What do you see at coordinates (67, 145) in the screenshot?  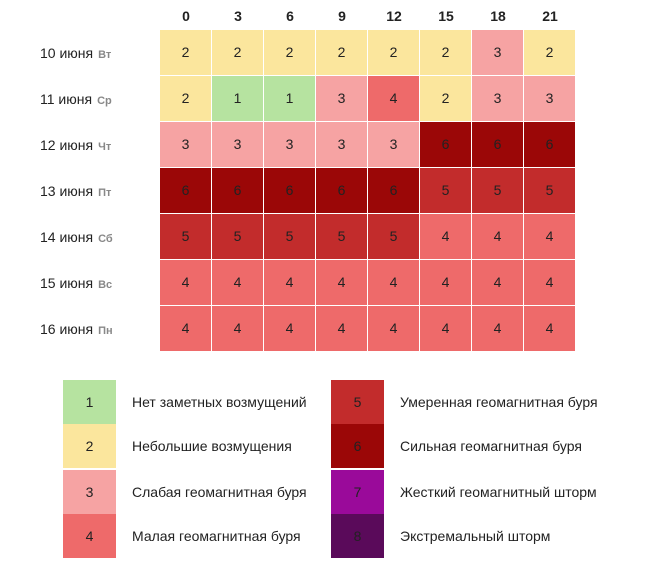 I see `date-text: 12 июня` at bounding box center [67, 145].